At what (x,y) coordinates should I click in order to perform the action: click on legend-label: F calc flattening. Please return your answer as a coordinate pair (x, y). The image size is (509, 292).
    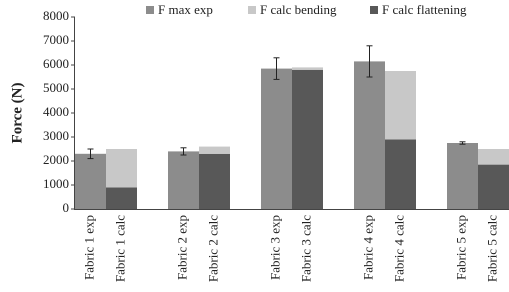
    Looking at the image, I should click on (424, 9).